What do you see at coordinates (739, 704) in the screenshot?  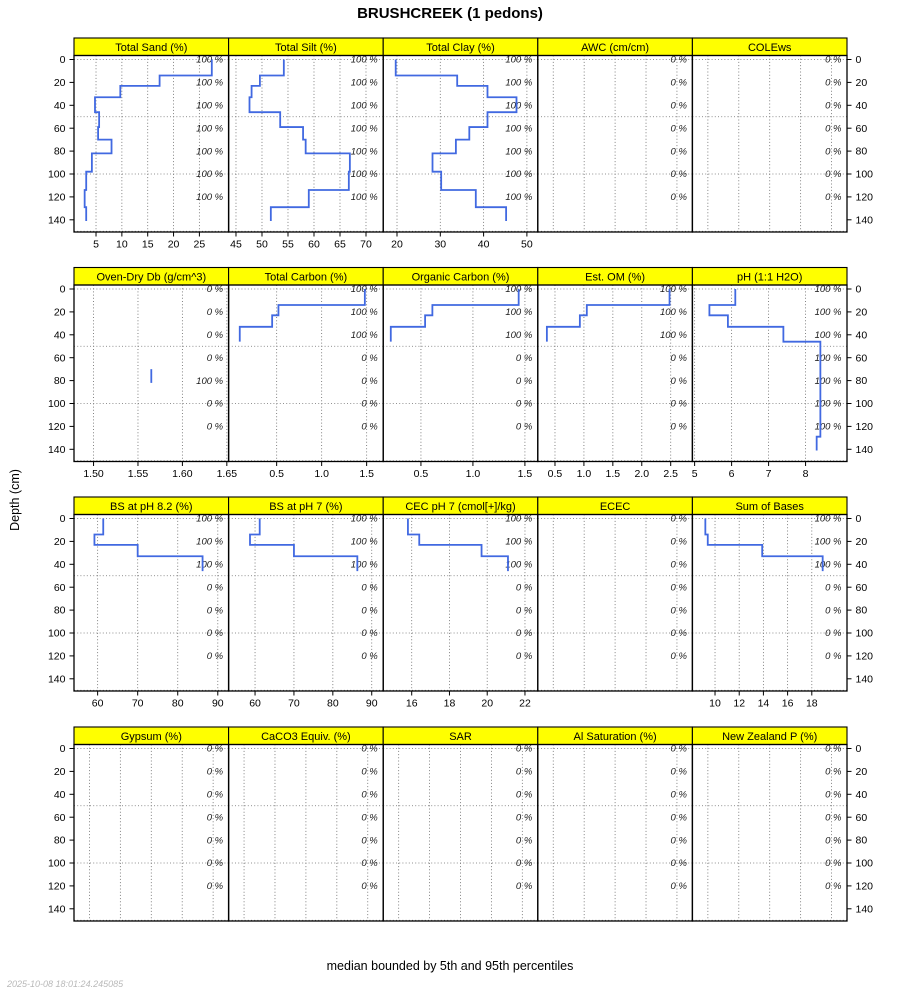 I see `x-tick-label: 12` at bounding box center [739, 704].